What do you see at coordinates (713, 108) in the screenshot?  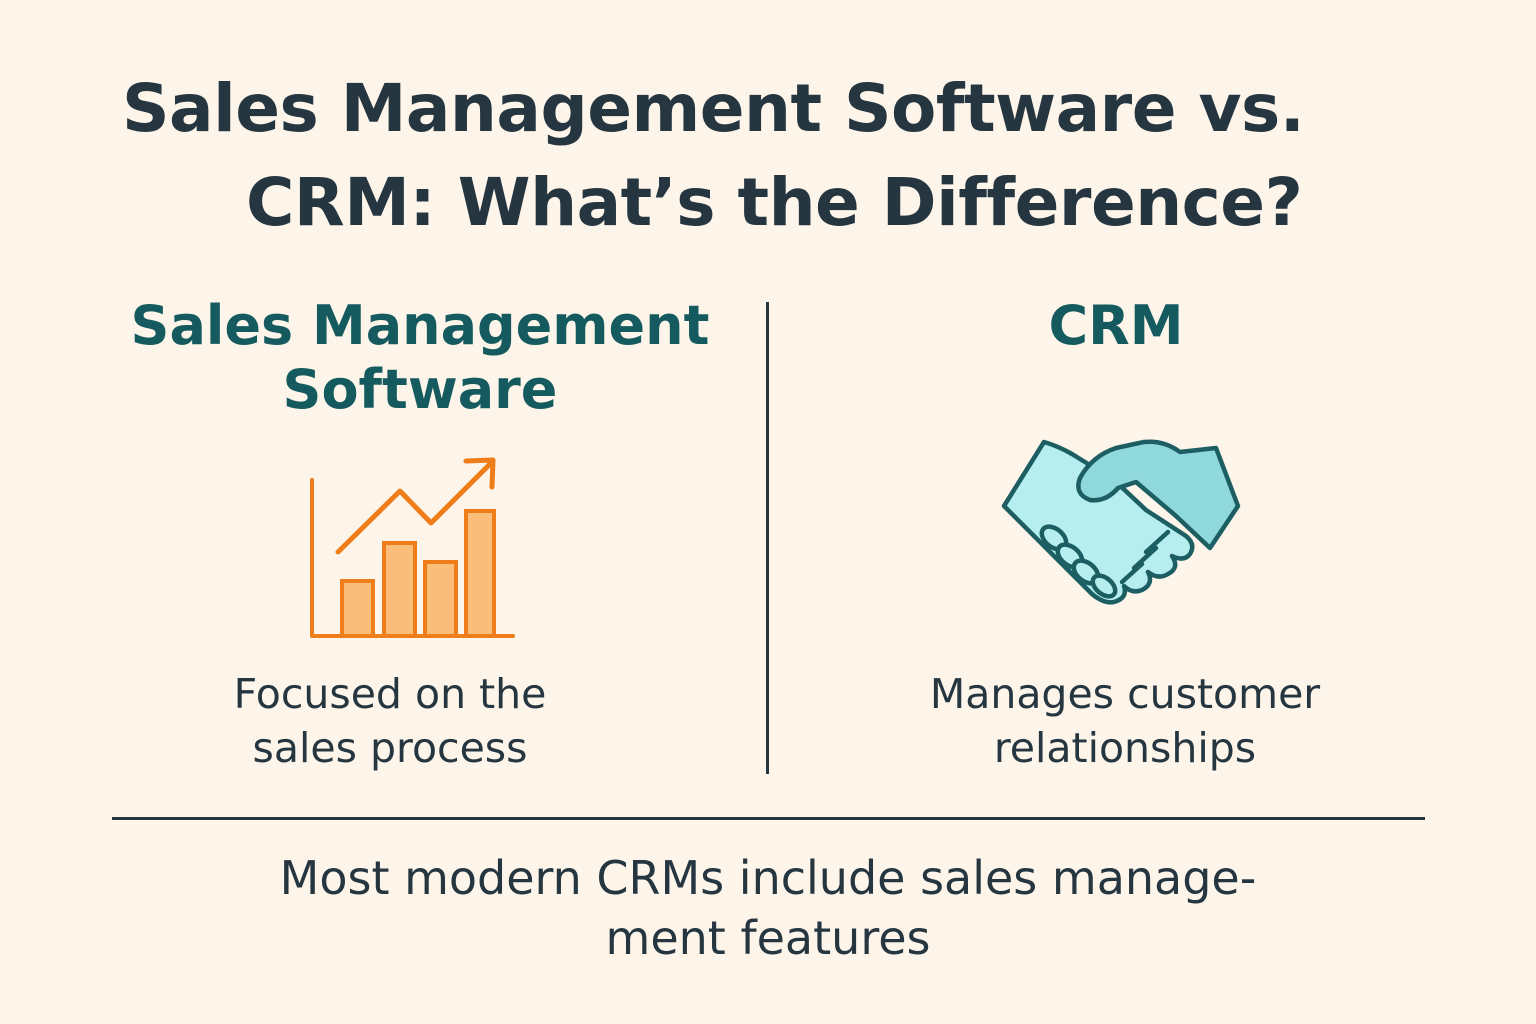 I see `title-line-1: Sales Management Software vs.` at bounding box center [713, 108].